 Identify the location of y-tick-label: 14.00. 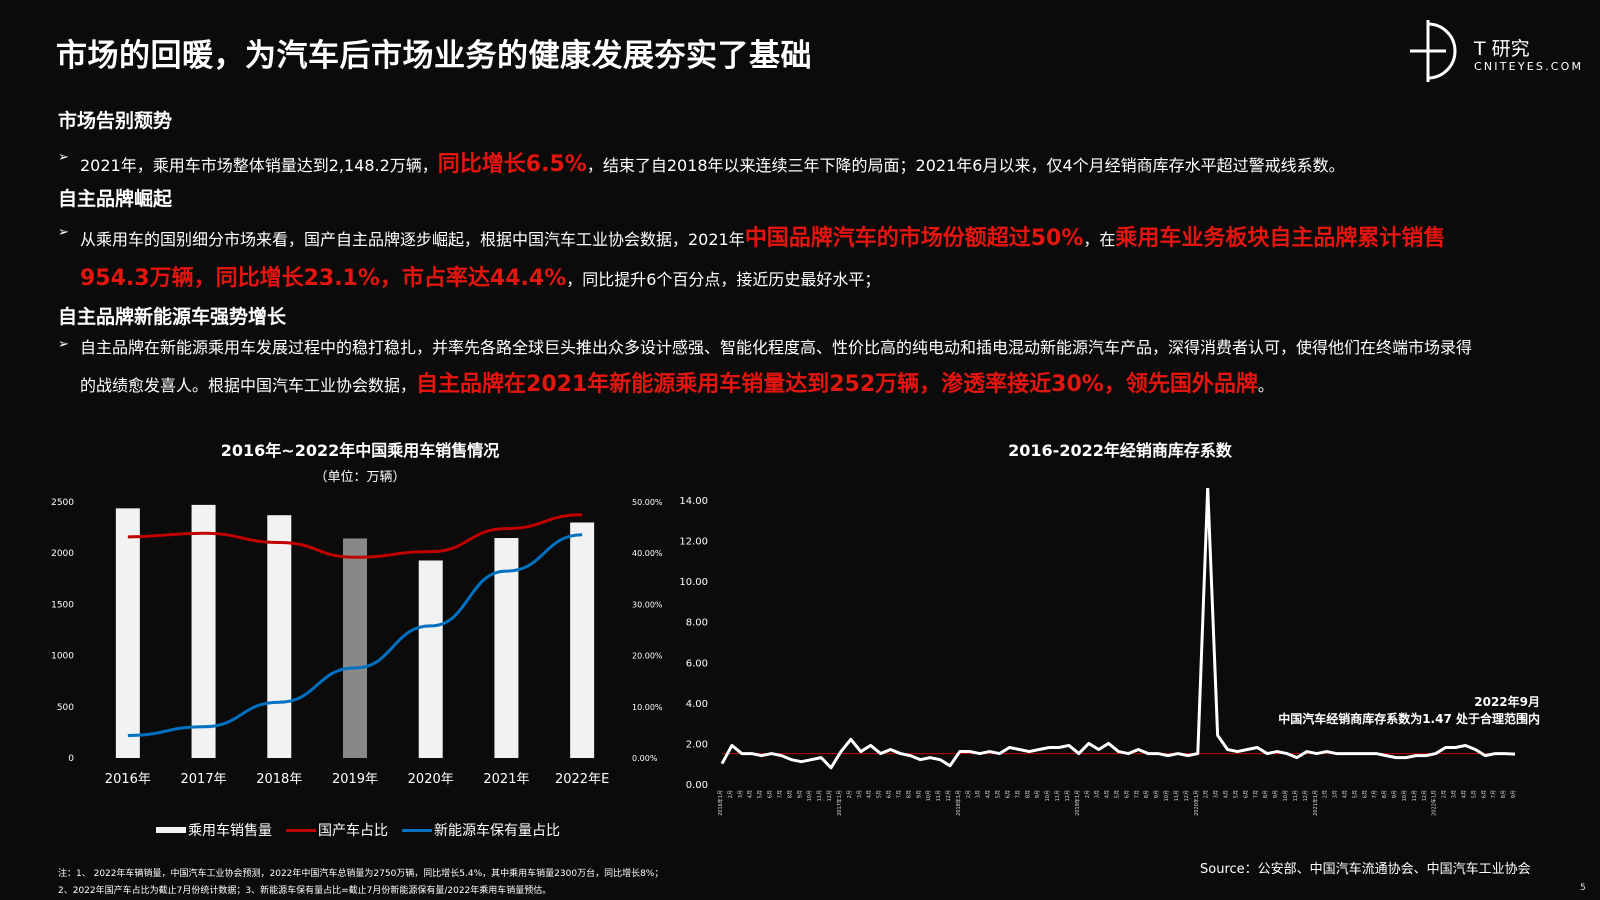
(694, 501).